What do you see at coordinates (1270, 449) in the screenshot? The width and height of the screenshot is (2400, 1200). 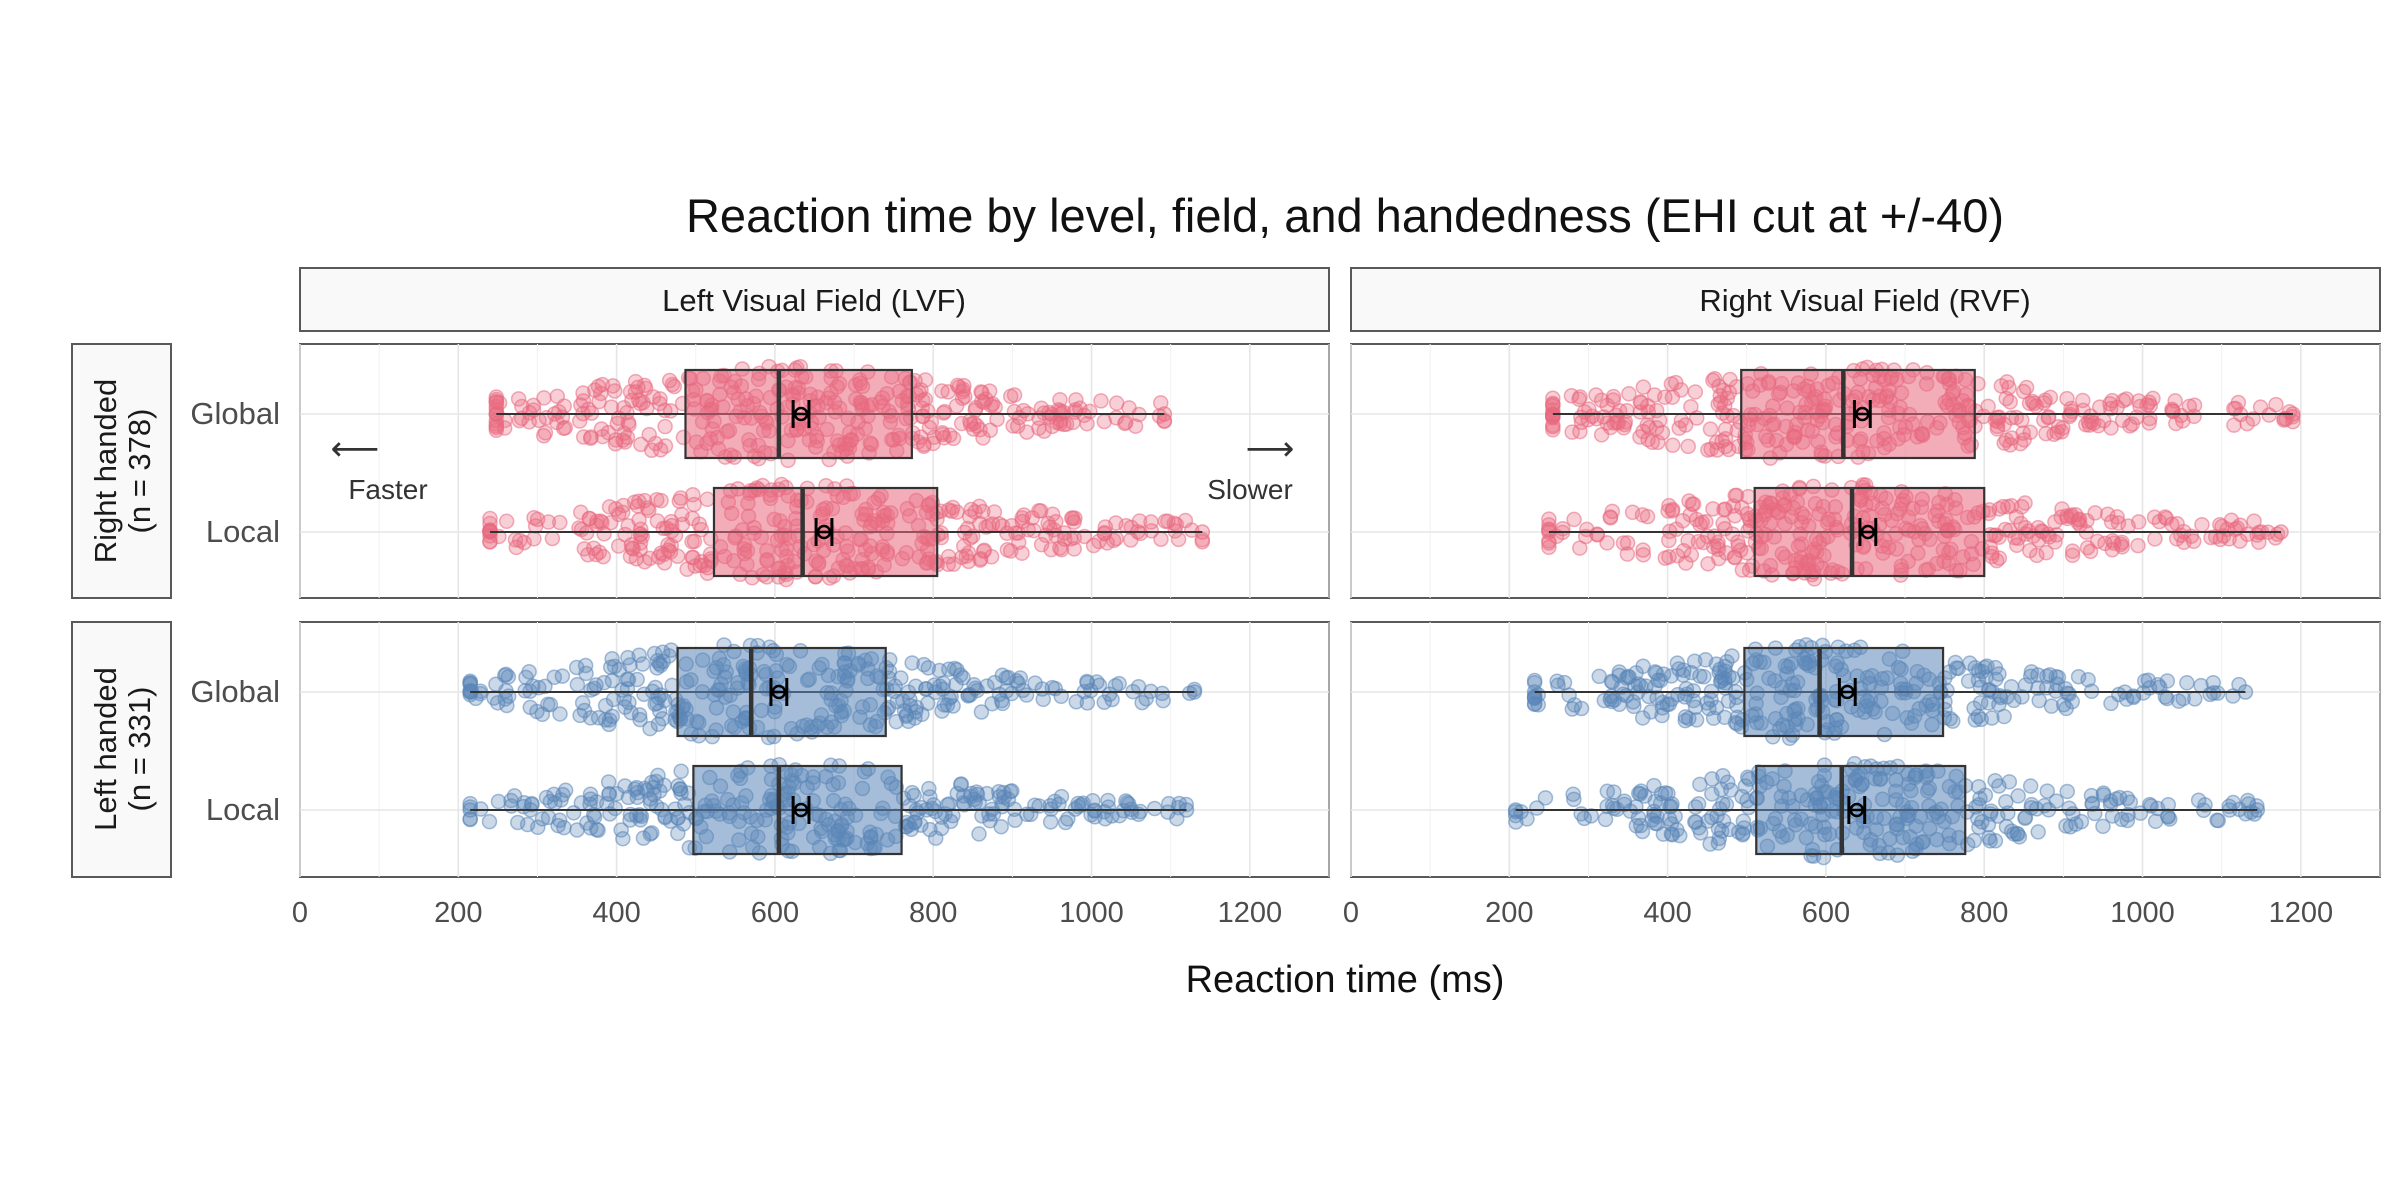 I see `slower-arrow: ⟶` at bounding box center [1270, 449].